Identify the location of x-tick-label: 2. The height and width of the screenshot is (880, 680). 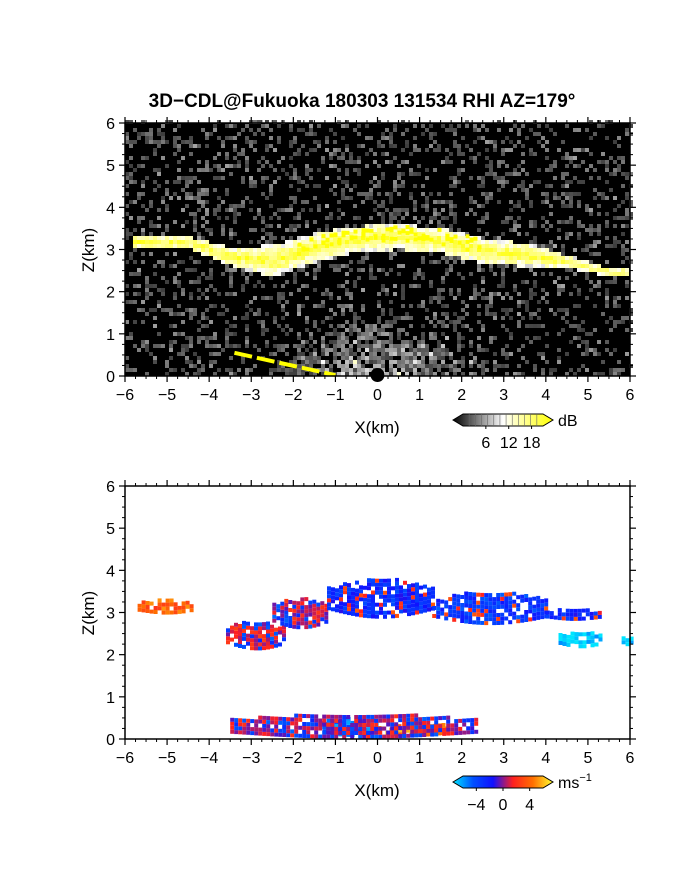
(461, 758).